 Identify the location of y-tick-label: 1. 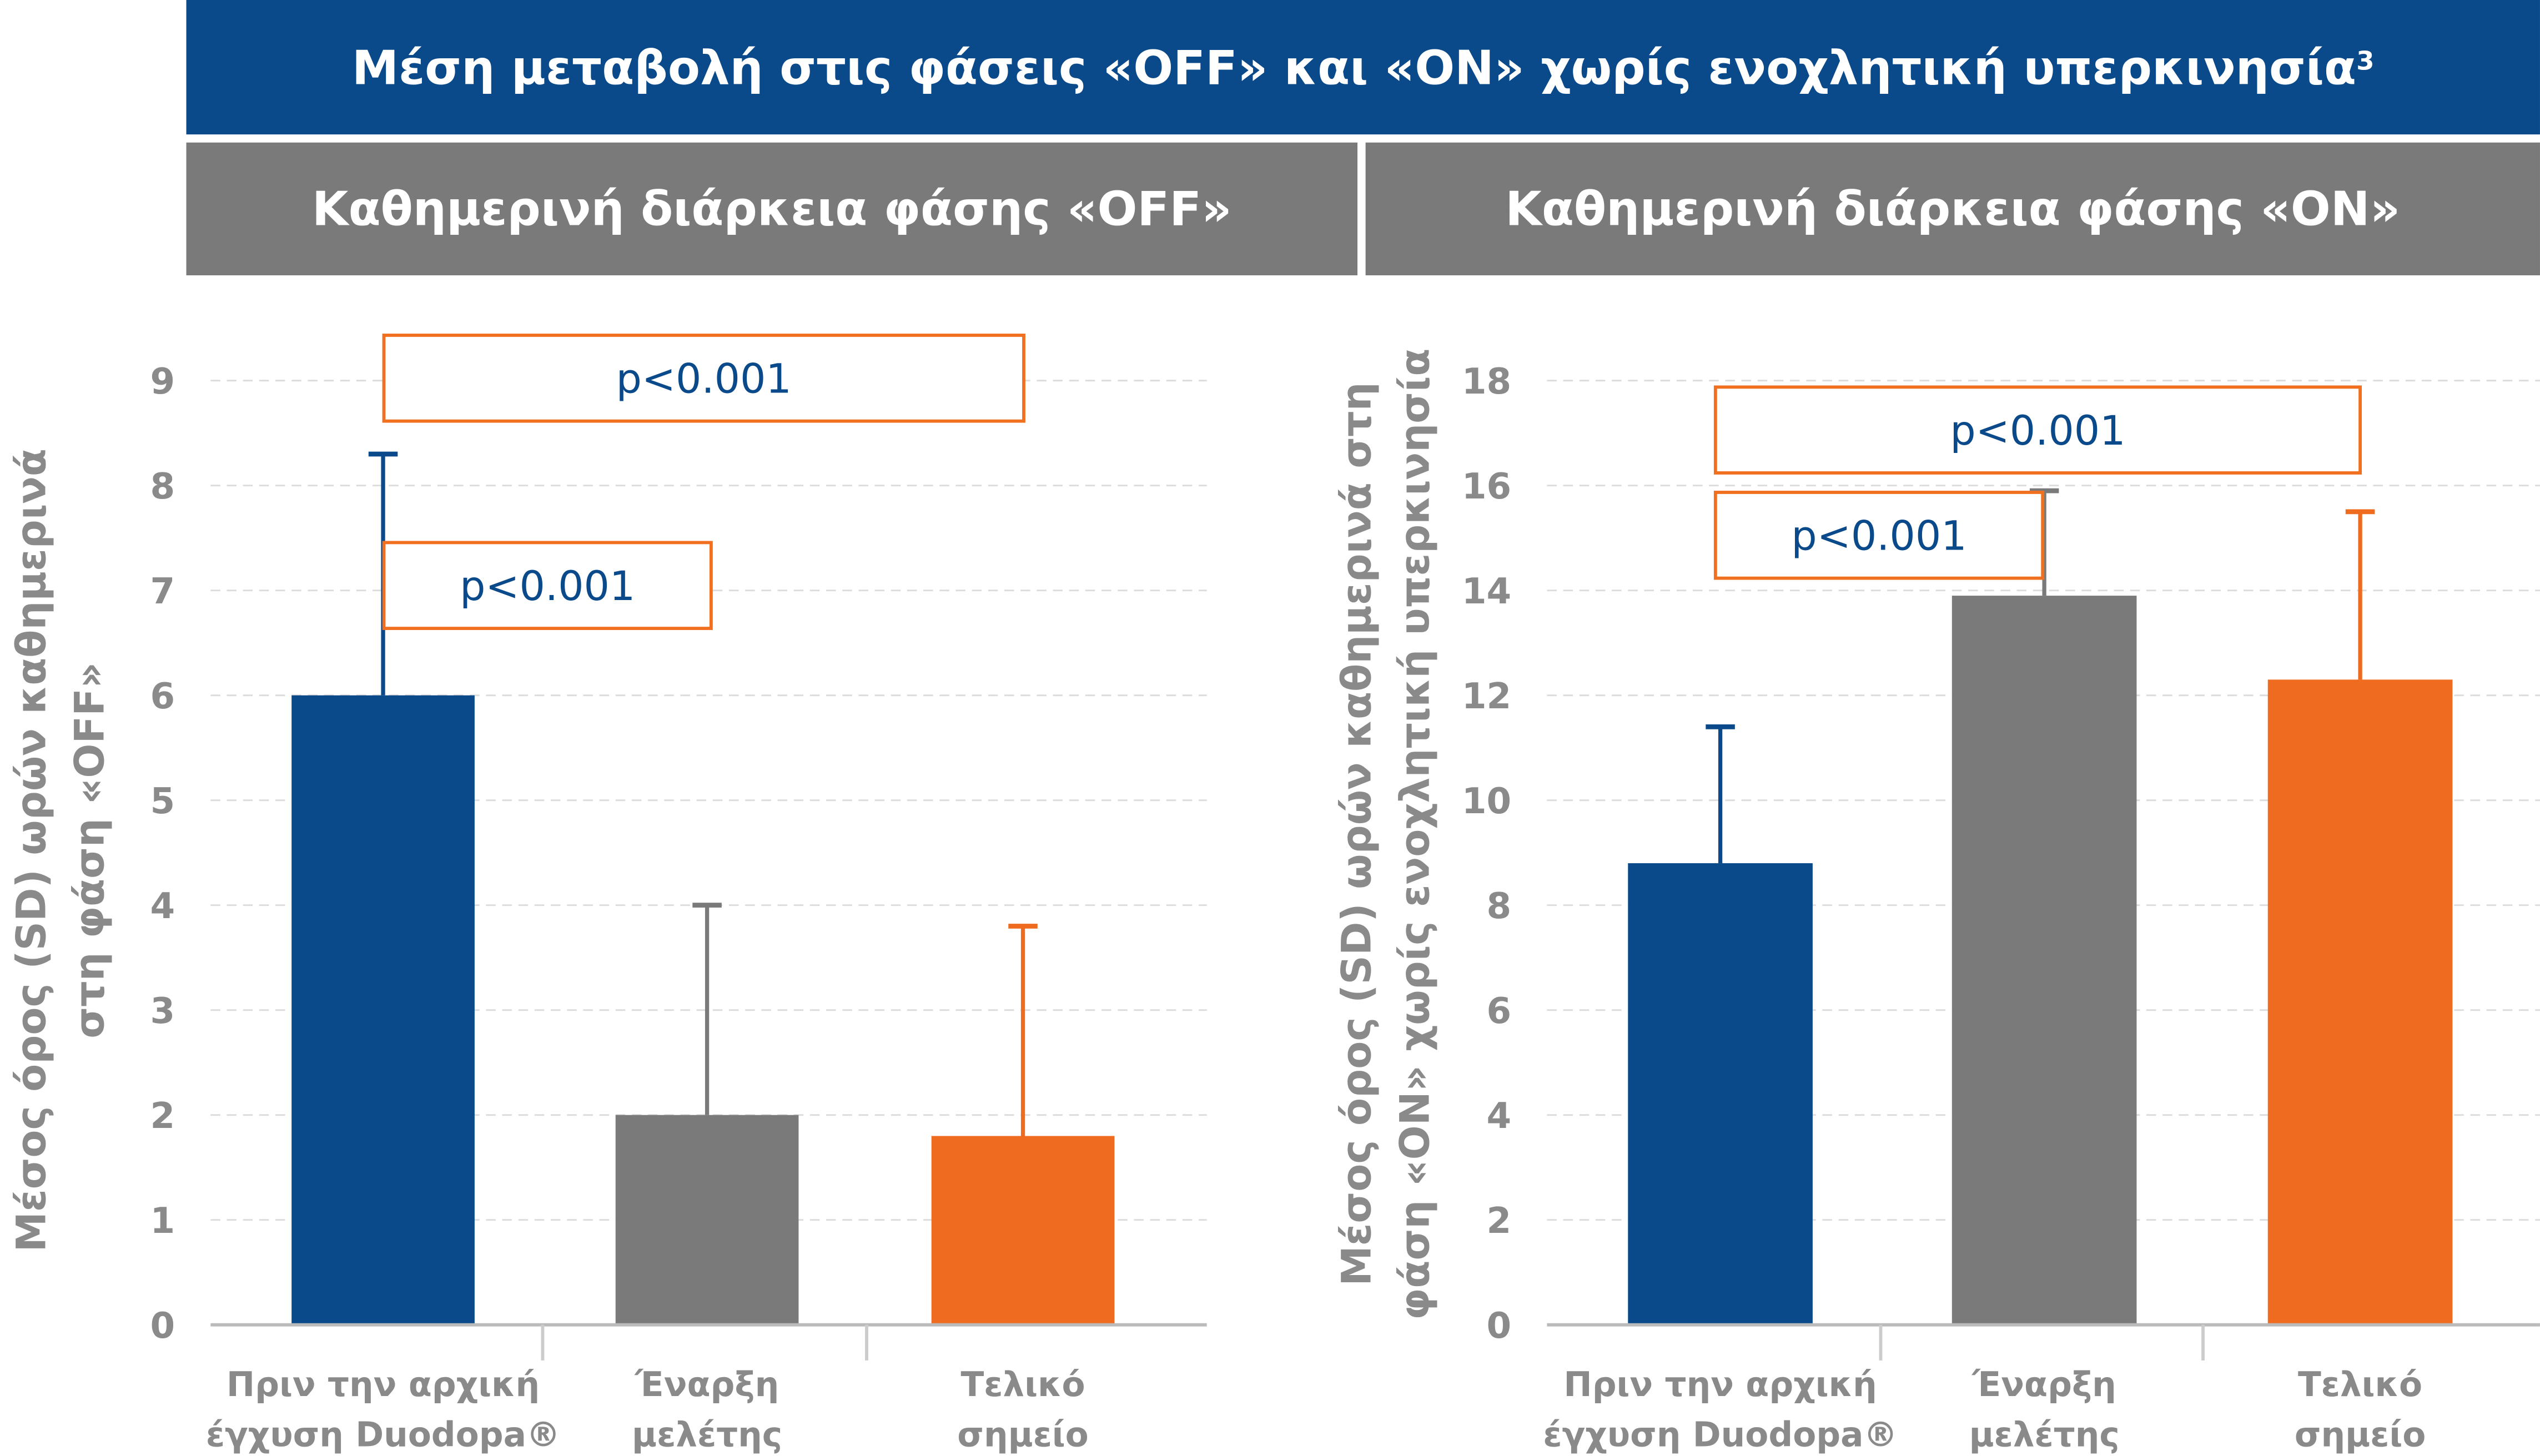
(162, 1221).